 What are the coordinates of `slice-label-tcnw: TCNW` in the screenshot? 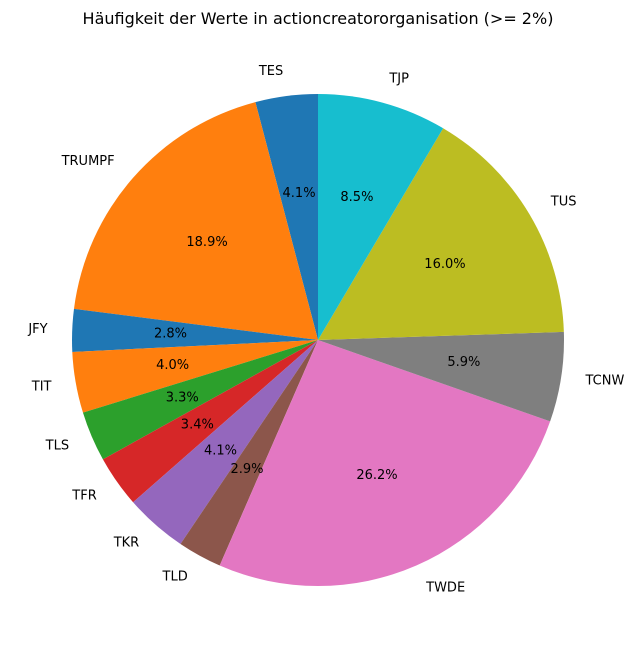 It's located at (604, 381).